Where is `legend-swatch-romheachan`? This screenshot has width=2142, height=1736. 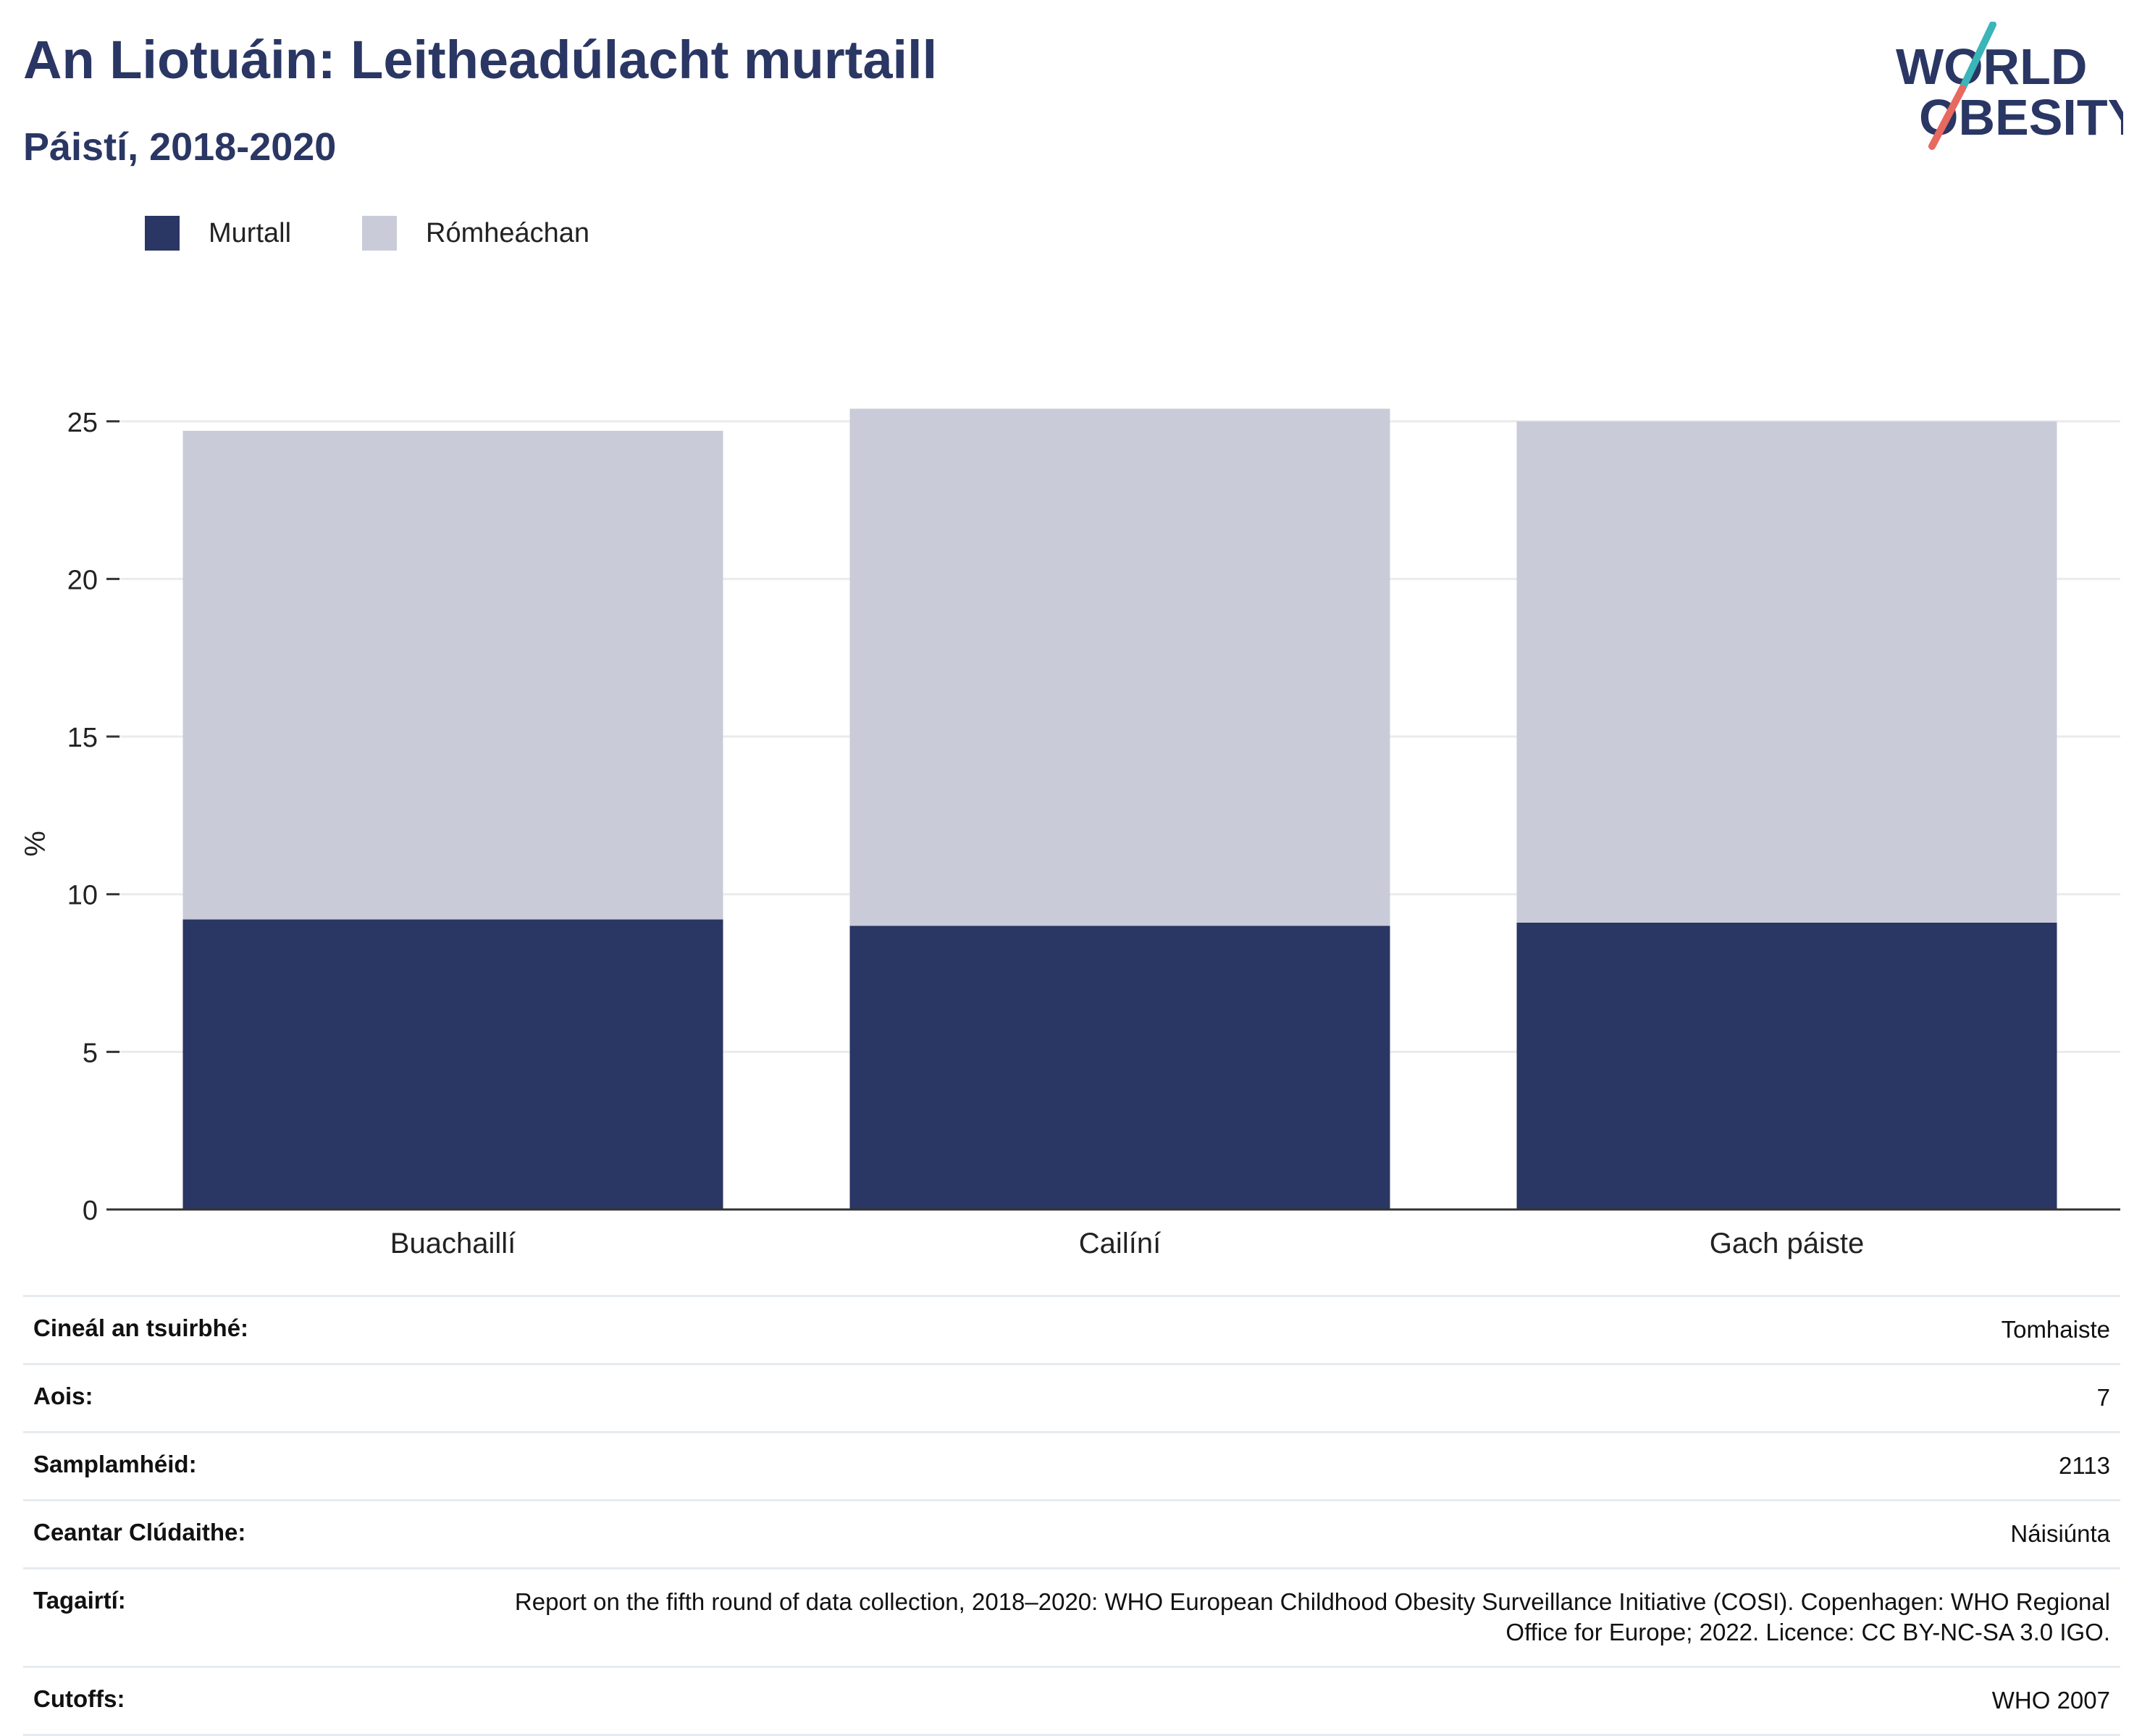
legend-swatch-romheachan is located at coordinates (380, 233).